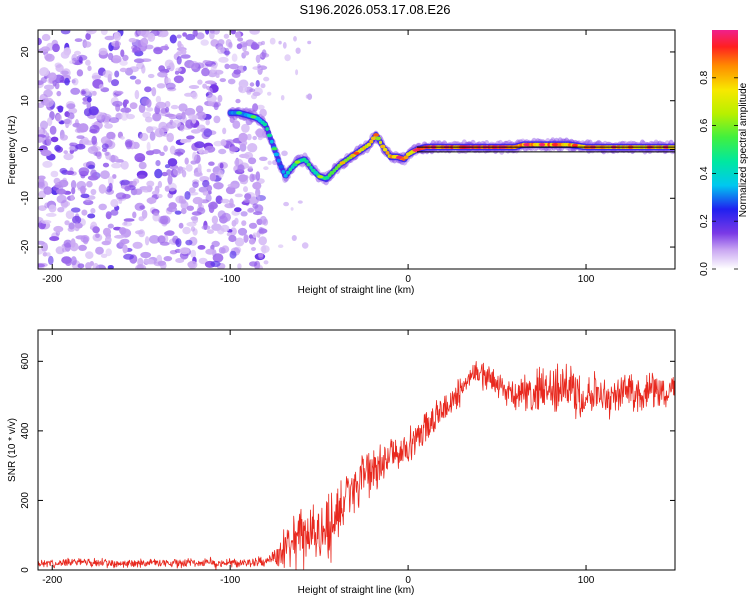  Describe the element at coordinates (704, 221) in the screenshot. I see `colorbar-tick-label: 0.2` at that location.